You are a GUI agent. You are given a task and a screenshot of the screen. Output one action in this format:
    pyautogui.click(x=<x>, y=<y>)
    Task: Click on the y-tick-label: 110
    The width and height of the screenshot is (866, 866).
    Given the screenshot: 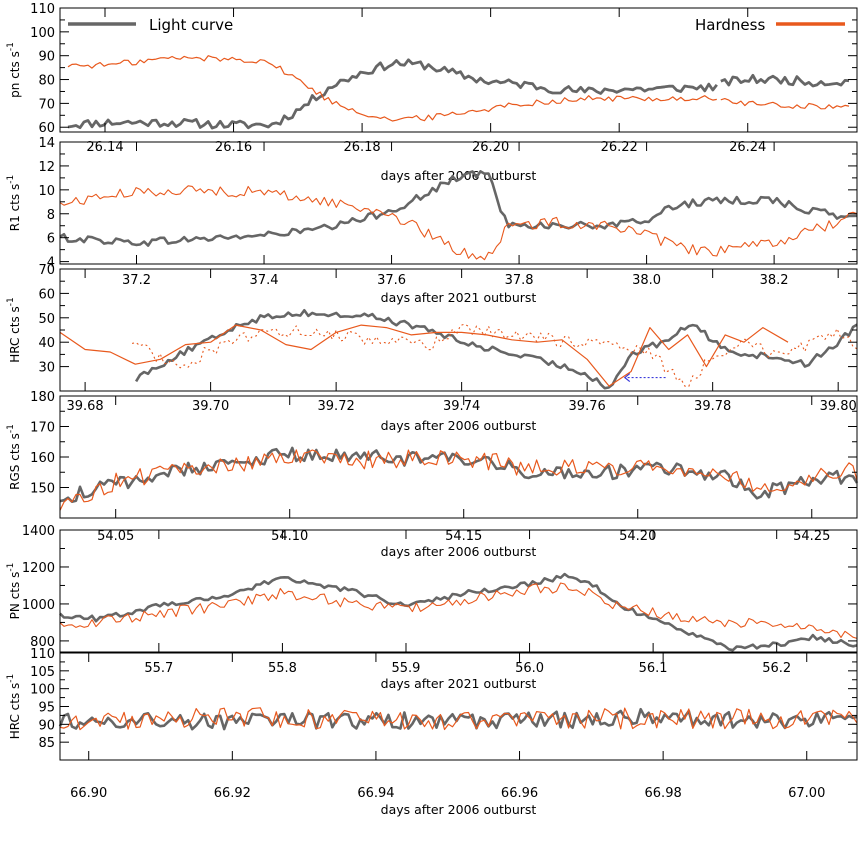 What is the action you would take?
    pyautogui.click(x=42, y=654)
    